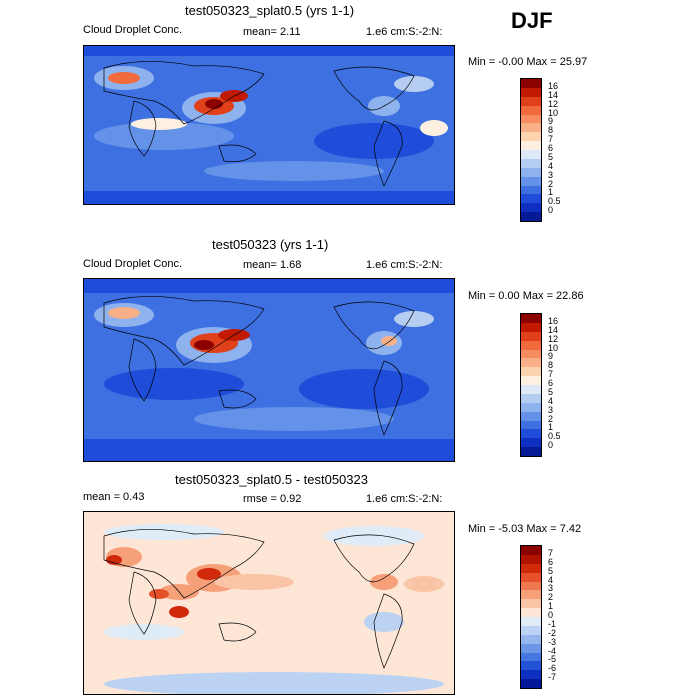  I want to click on panel3-colorbar, so click(531, 617).